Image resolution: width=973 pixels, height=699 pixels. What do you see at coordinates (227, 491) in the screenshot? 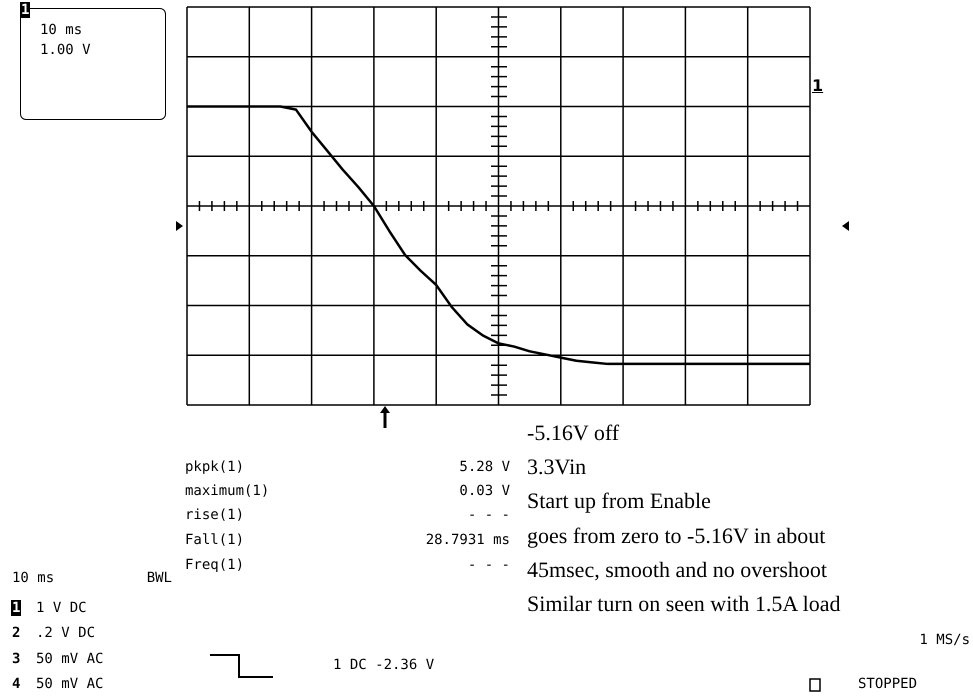
I see `text: maximum(1)` at bounding box center [227, 491].